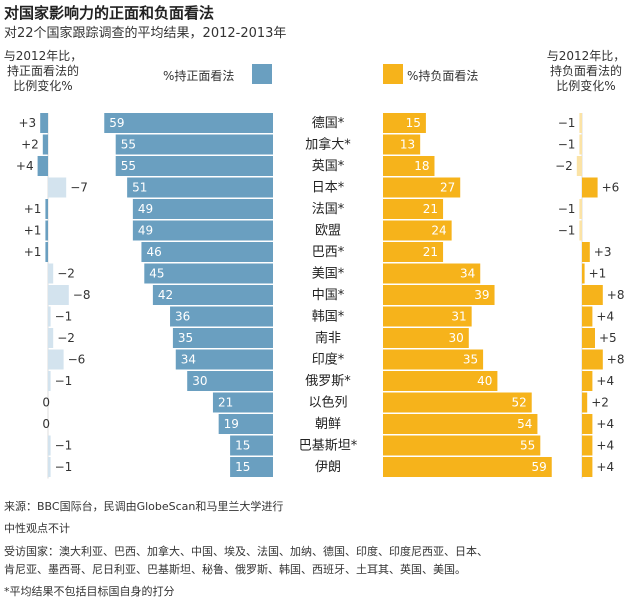 The height and width of the screenshot is (606, 640). I want to click on footer-asterisk-note: *平均结果不包括目标国自身的打分, so click(89, 591).